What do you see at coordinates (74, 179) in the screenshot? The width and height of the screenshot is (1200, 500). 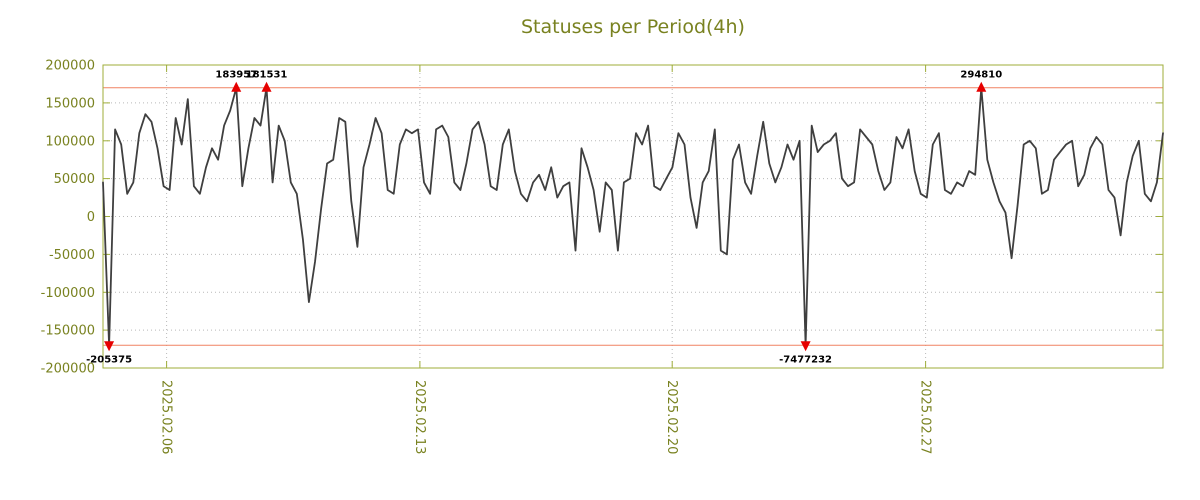 I see `y-tick-label: 50000` at bounding box center [74, 179].